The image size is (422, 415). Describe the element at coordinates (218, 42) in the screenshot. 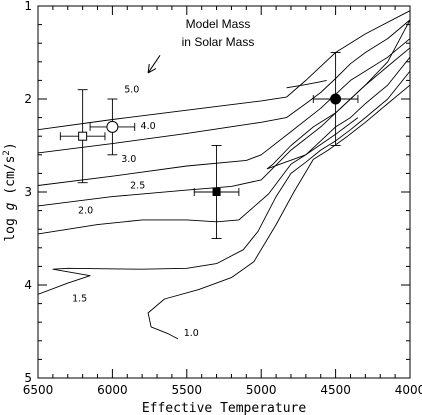

I see `annotation-line-2: in Solar Mass` at that location.